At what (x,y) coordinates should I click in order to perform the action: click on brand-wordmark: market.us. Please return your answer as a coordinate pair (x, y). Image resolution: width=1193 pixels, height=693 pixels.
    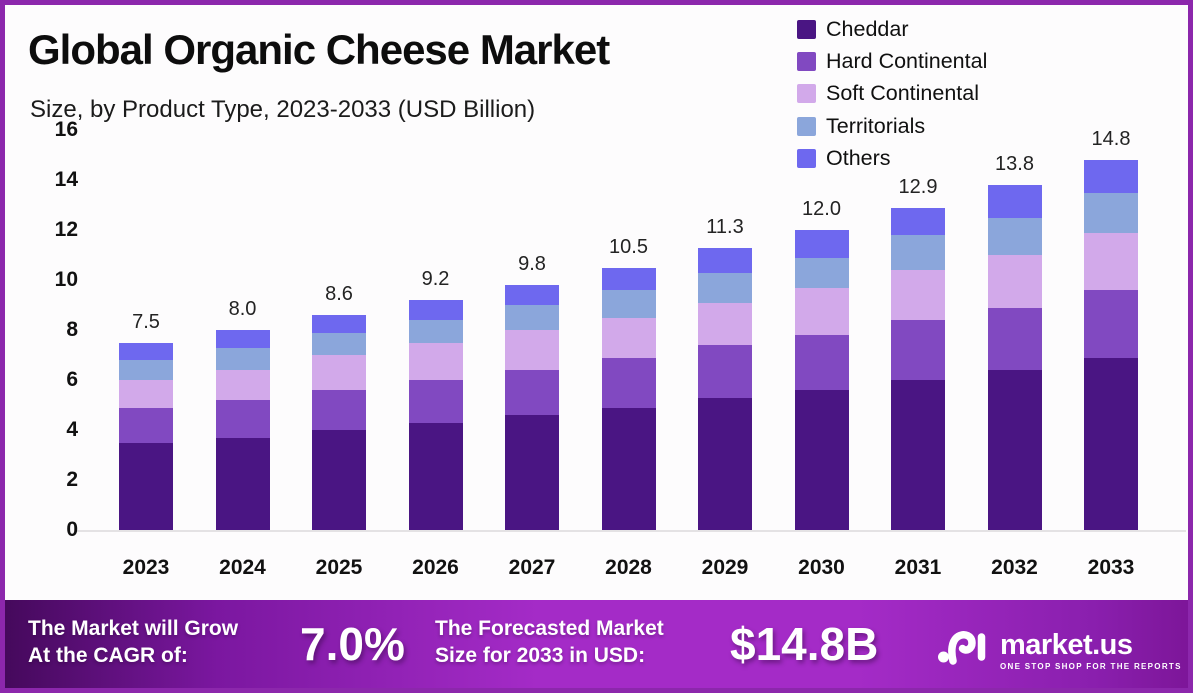
    Looking at the image, I should click on (1066, 645).